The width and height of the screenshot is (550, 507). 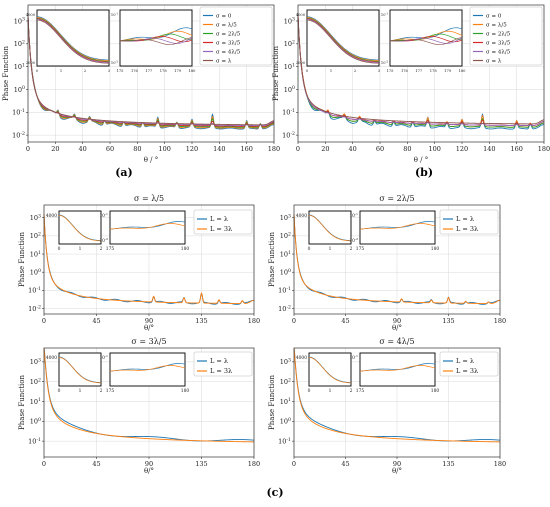 What do you see at coordinates (124, 172) in the screenshot?
I see `panel-label-a: (a)` at bounding box center [124, 172].